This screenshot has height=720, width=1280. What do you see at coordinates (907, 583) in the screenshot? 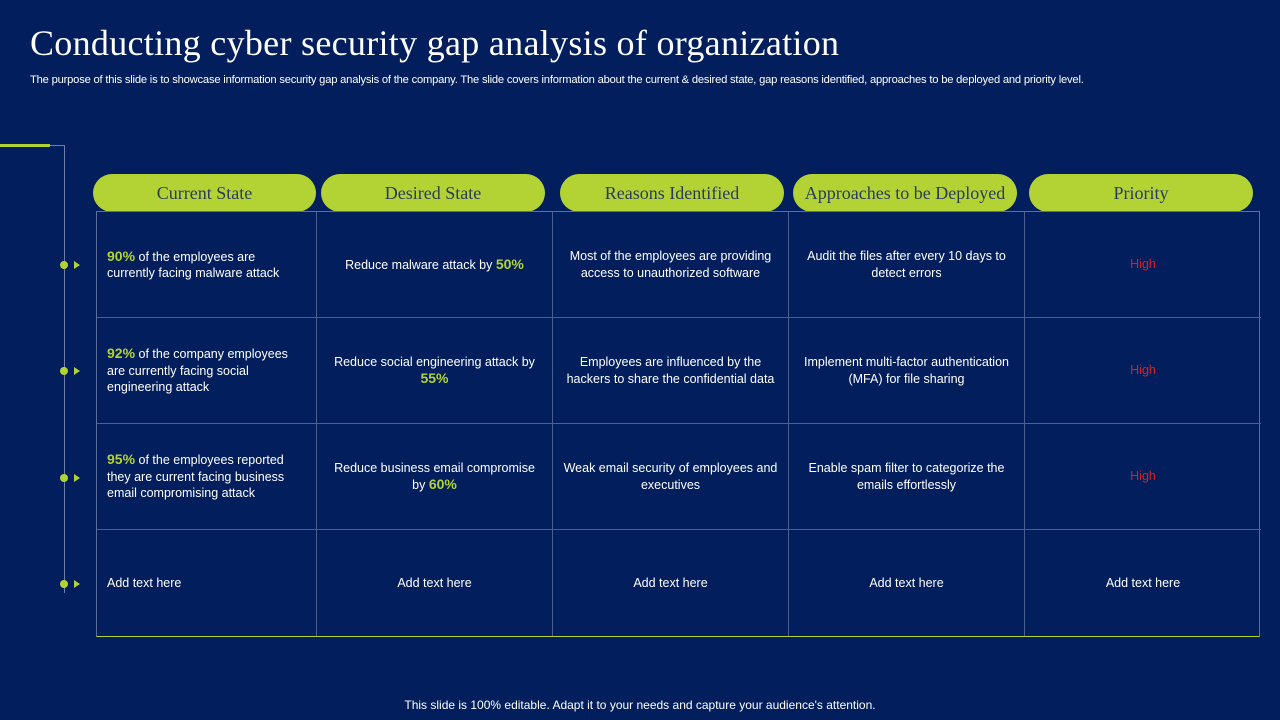
I see `cell-approach: Add text here` at bounding box center [907, 583].